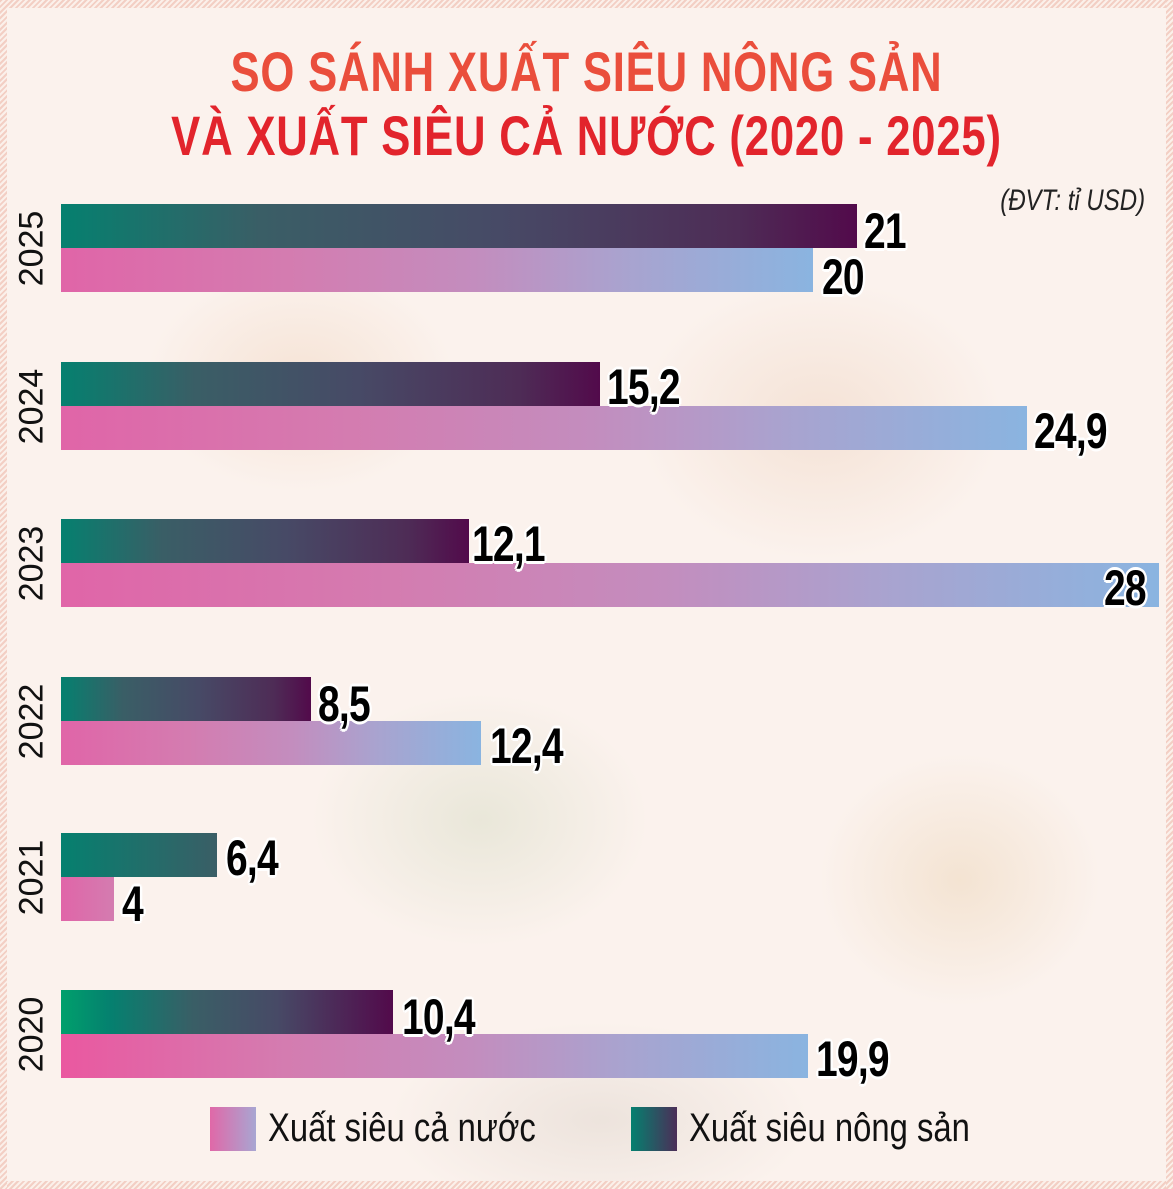 The width and height of the screenshot is (1173, 1189). I want to click on value-label-agri: 21, so click(885, 231).